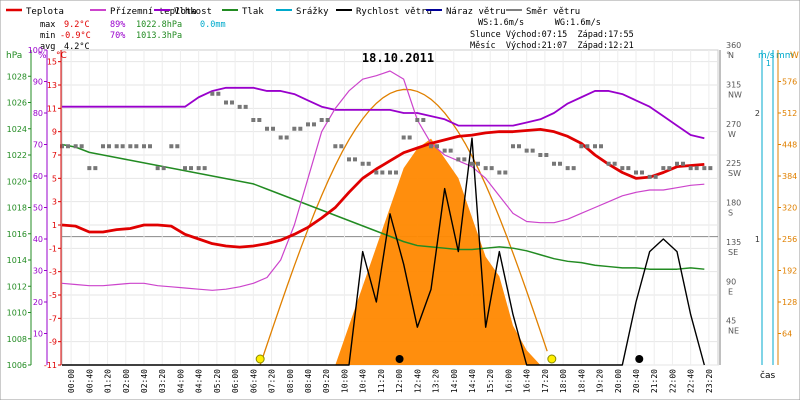 This screenshot has width=800, height=400. I want to click on y-tick-label: 1024, so click(17, 129).